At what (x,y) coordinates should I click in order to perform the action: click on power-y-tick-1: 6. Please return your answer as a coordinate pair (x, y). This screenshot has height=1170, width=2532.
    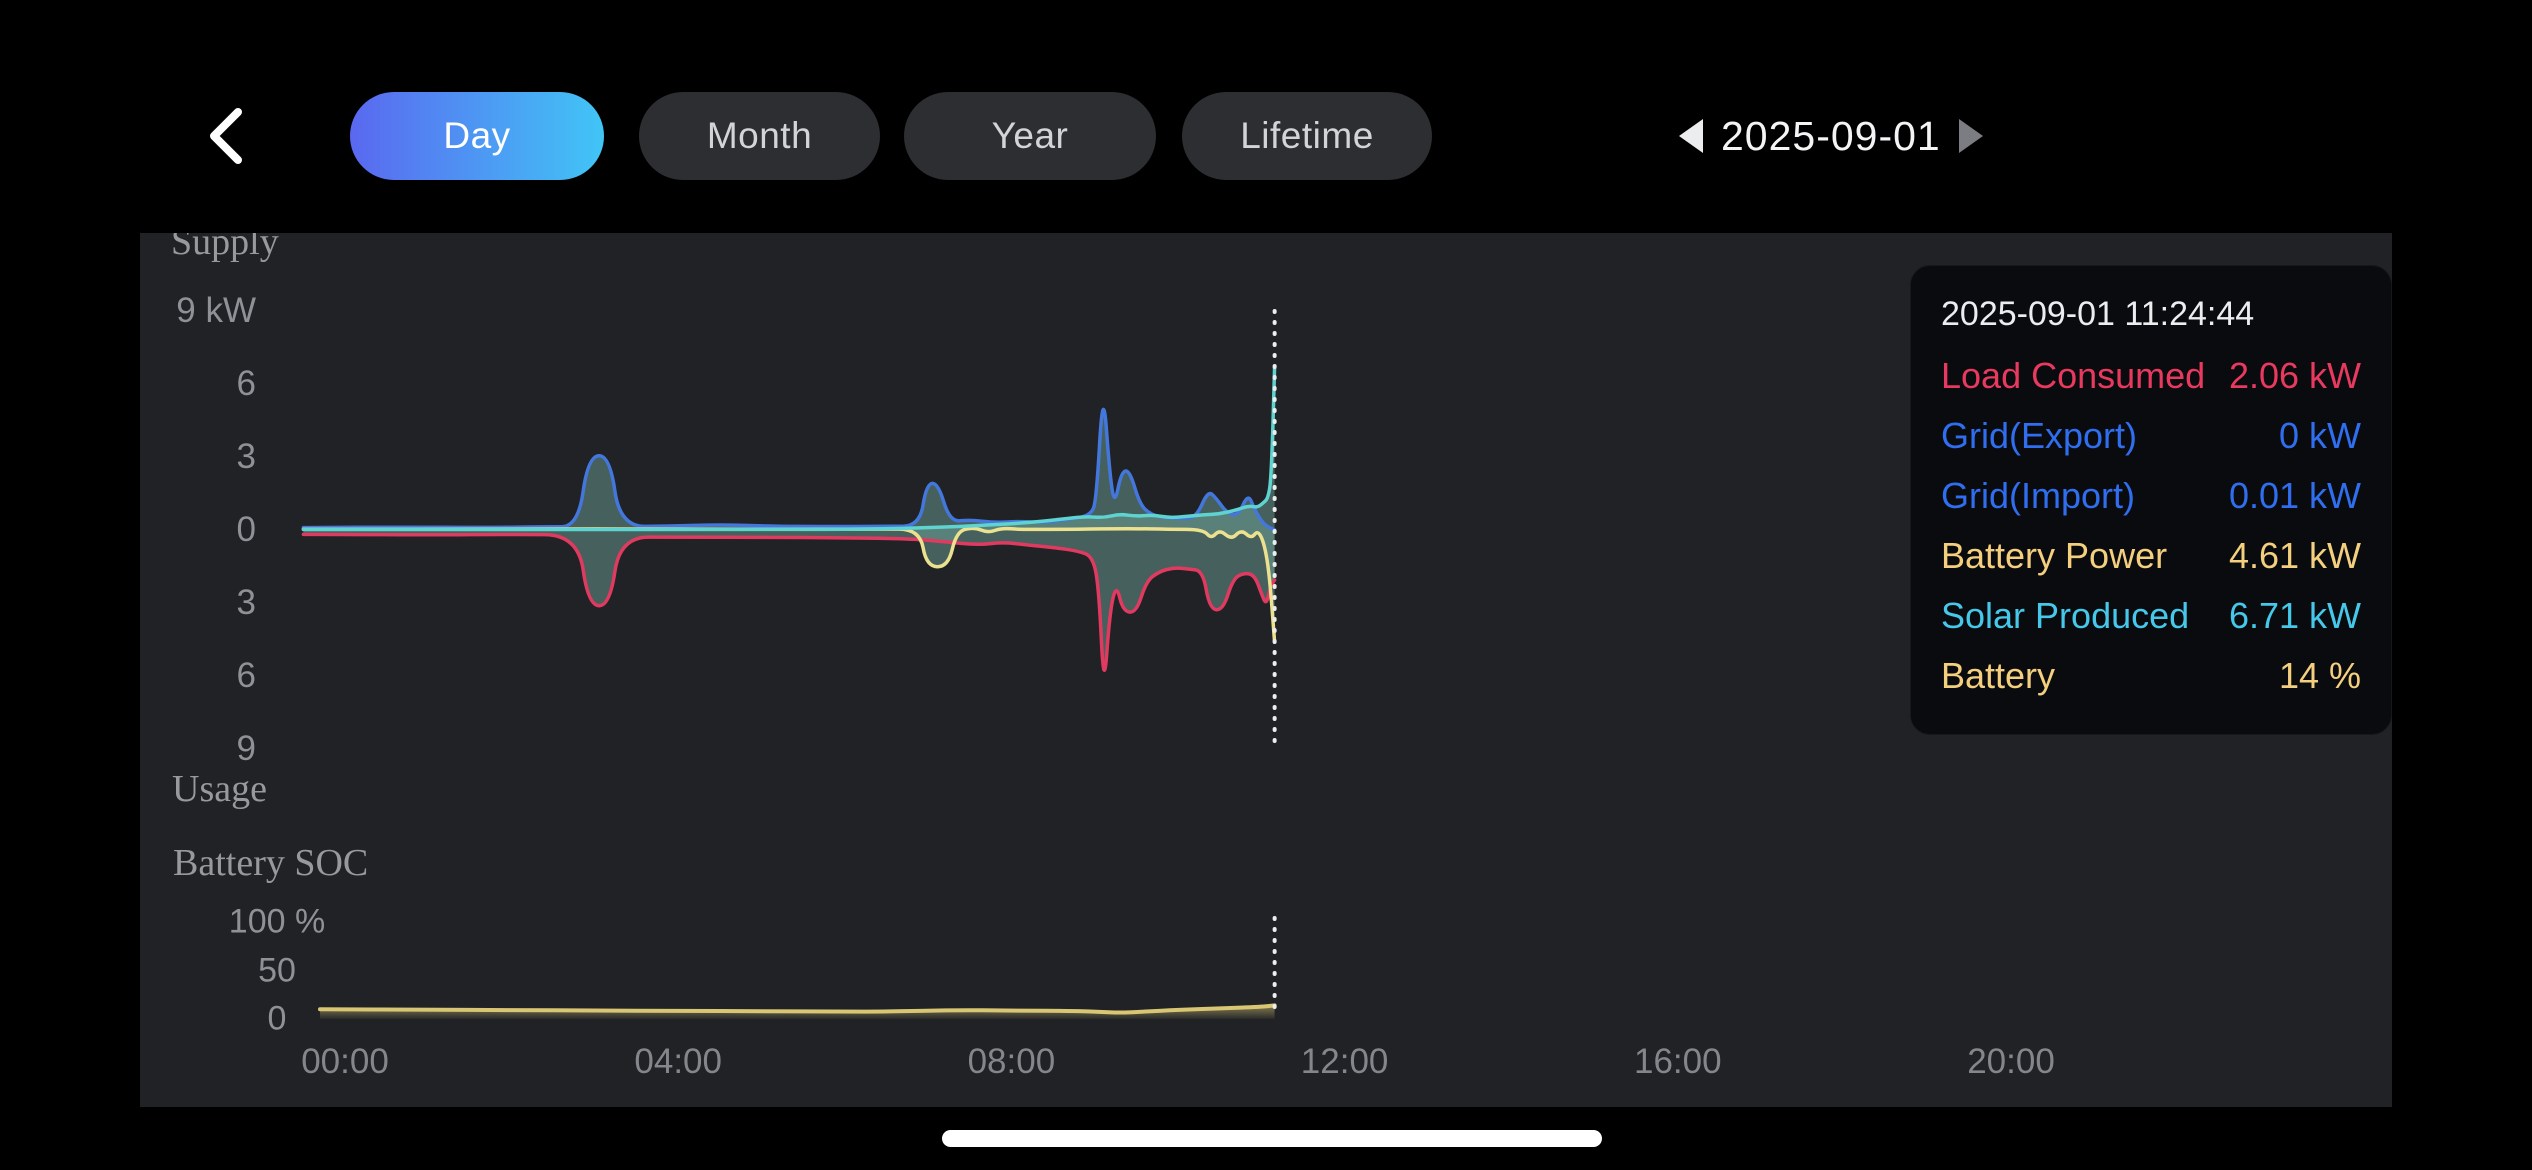
    Looking at the image, I should click on (246, 384).